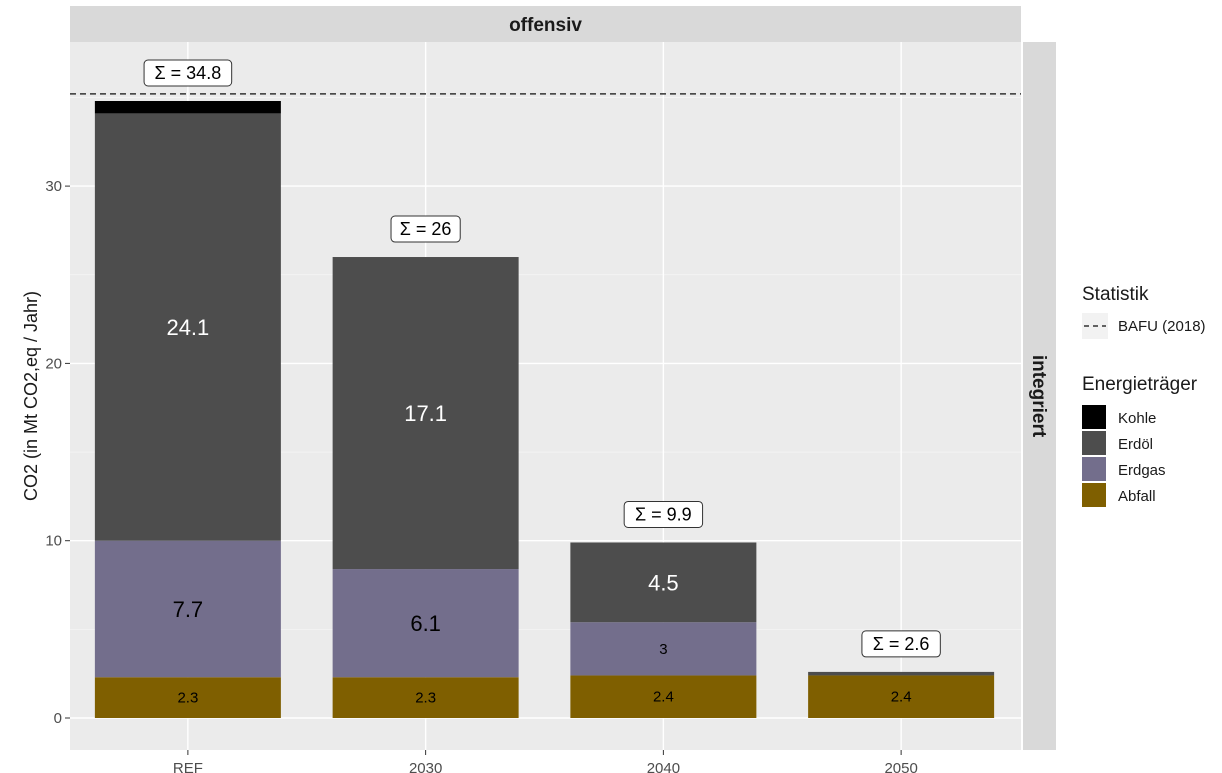  I want to click on bar-kohle-ref, so click(188, 107).